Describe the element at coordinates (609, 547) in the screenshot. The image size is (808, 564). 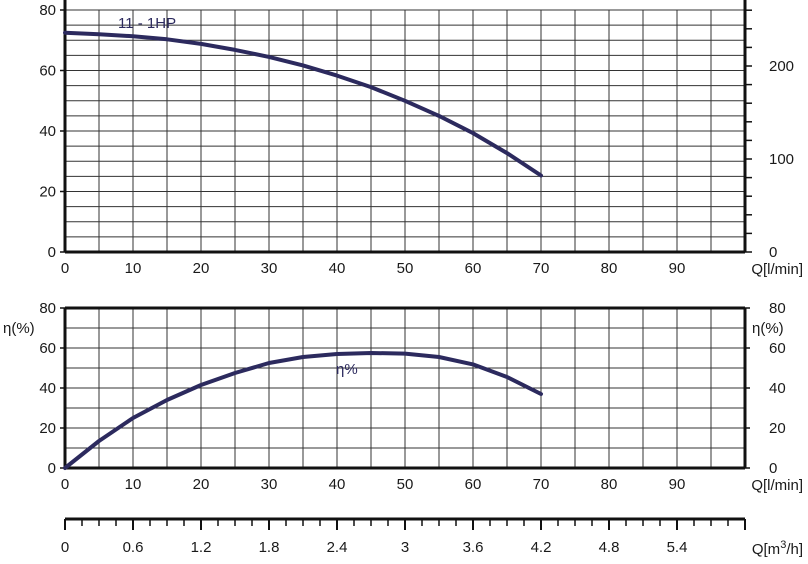
I see `flow-tick-label: 4.8` at that location.